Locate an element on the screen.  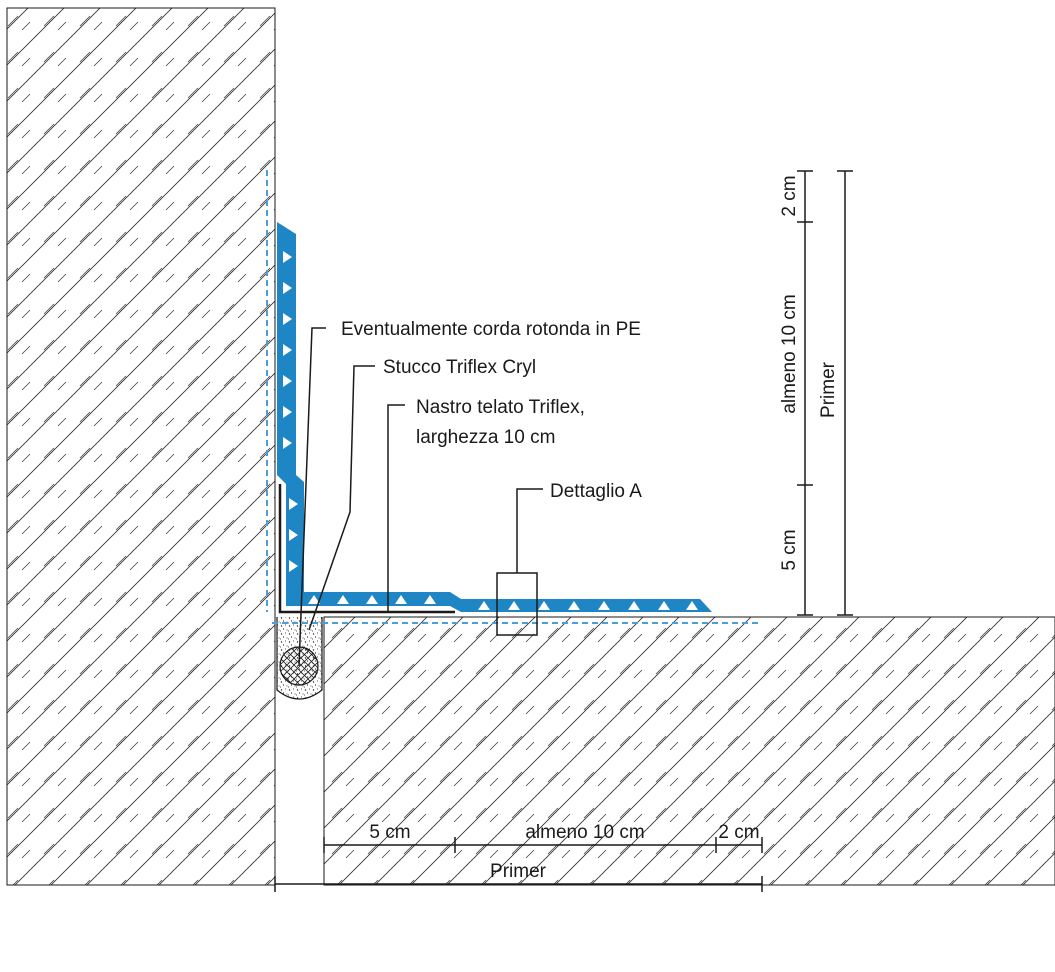
label-fleece-line1: Nastro telato Triflex, is located at coordinates (500, 407).